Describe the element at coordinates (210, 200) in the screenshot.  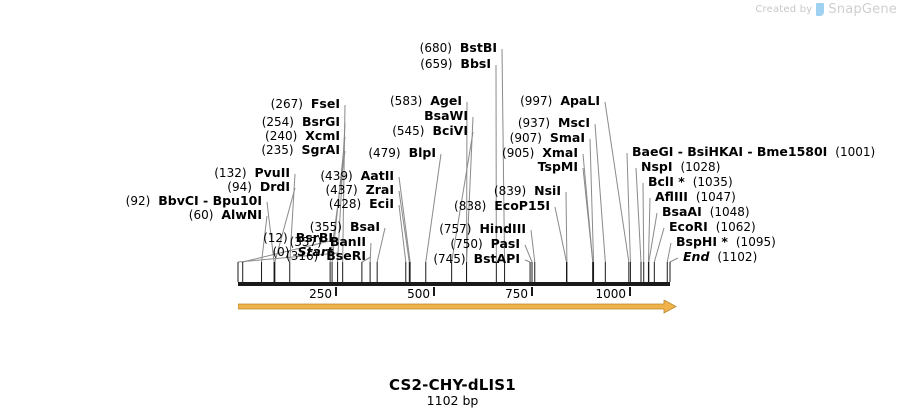
I see `enzyme-name: BbvCI - Bpu10I` at that location.